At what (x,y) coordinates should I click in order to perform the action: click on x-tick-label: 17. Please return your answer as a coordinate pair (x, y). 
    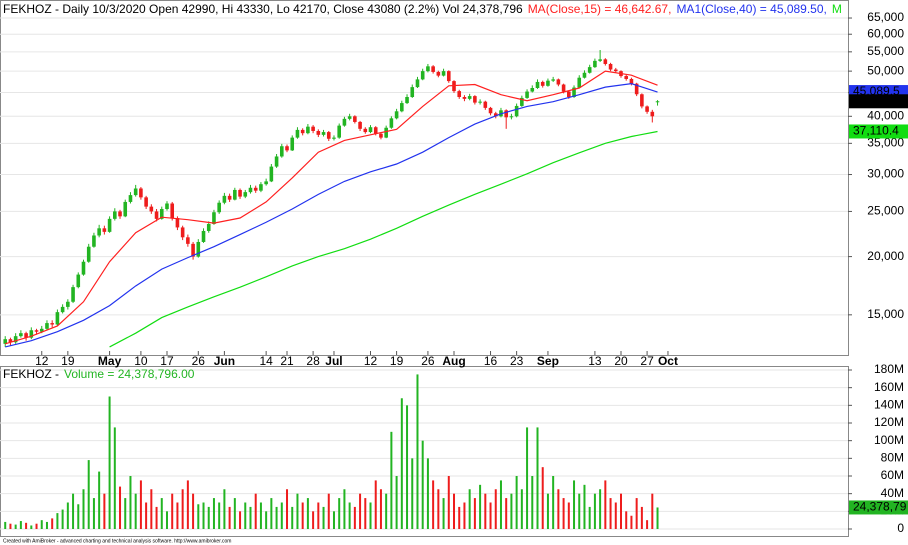
    Looking at the image, I should click on (167, 361).